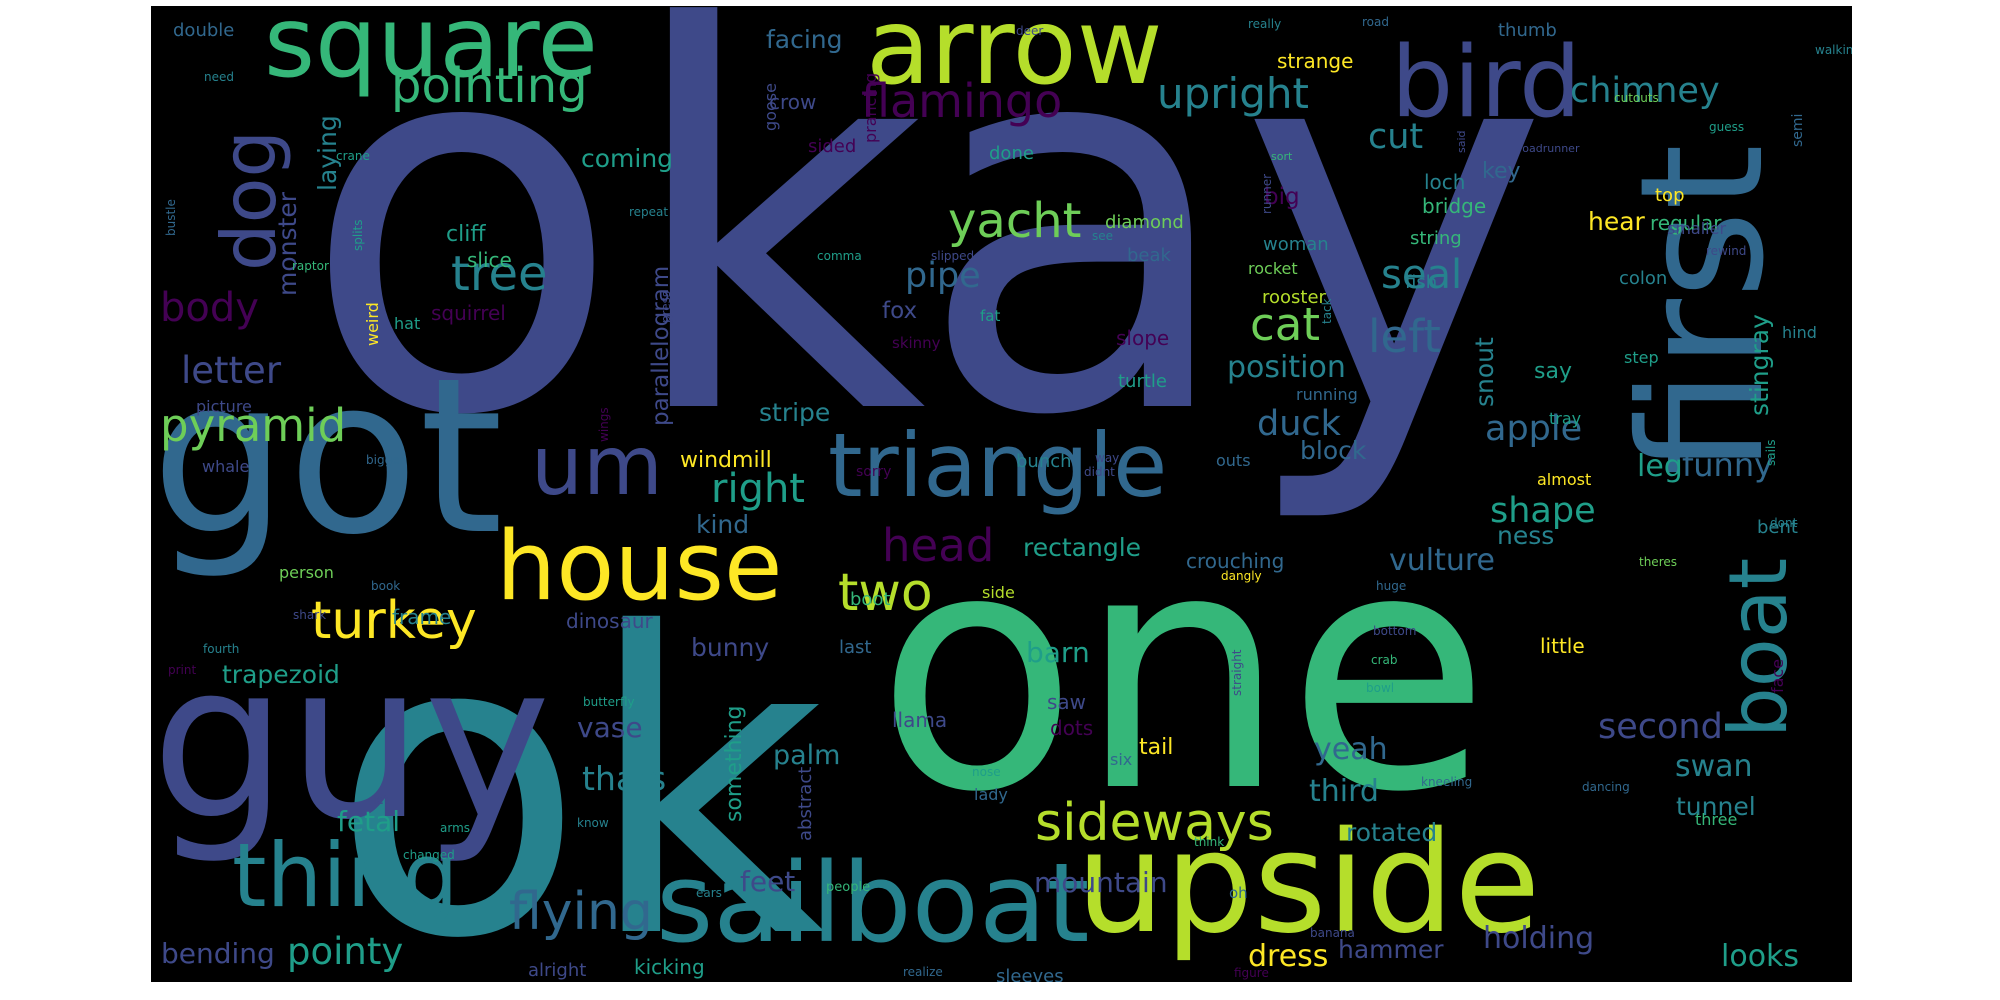 The height and width of the screenshot is (1000, 2000). Describe the element at coordinates (353, 156) in the screenshot. I see `word-crane: crane` at that location.